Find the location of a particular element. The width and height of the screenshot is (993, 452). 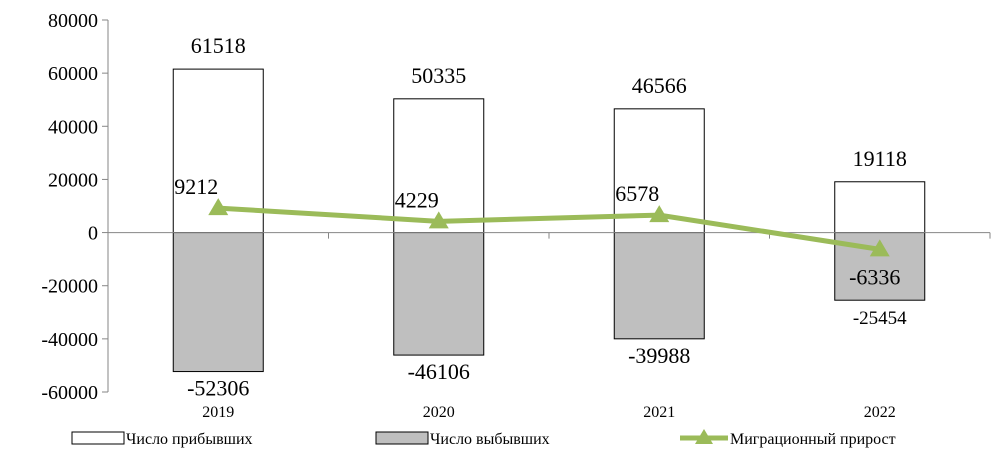

legend-label-growth: Миграционный прирост is located at coordinates (813, 439).